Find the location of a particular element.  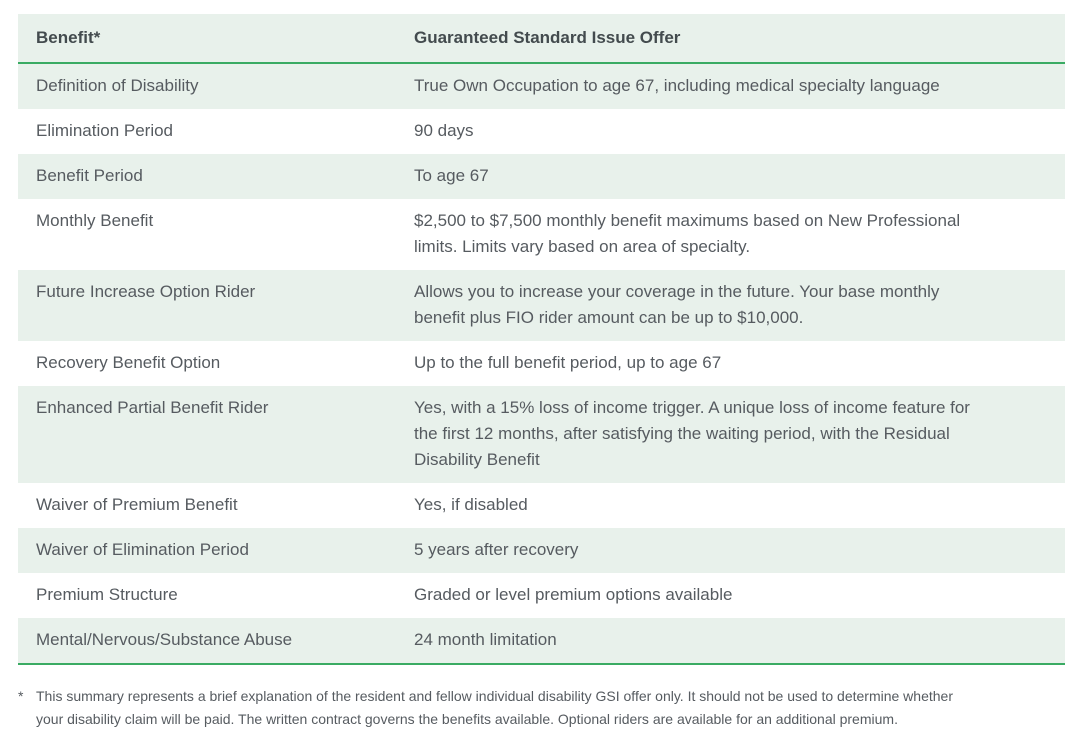

offer-cell: 24 month limitation is located at coordinates (485, 639).